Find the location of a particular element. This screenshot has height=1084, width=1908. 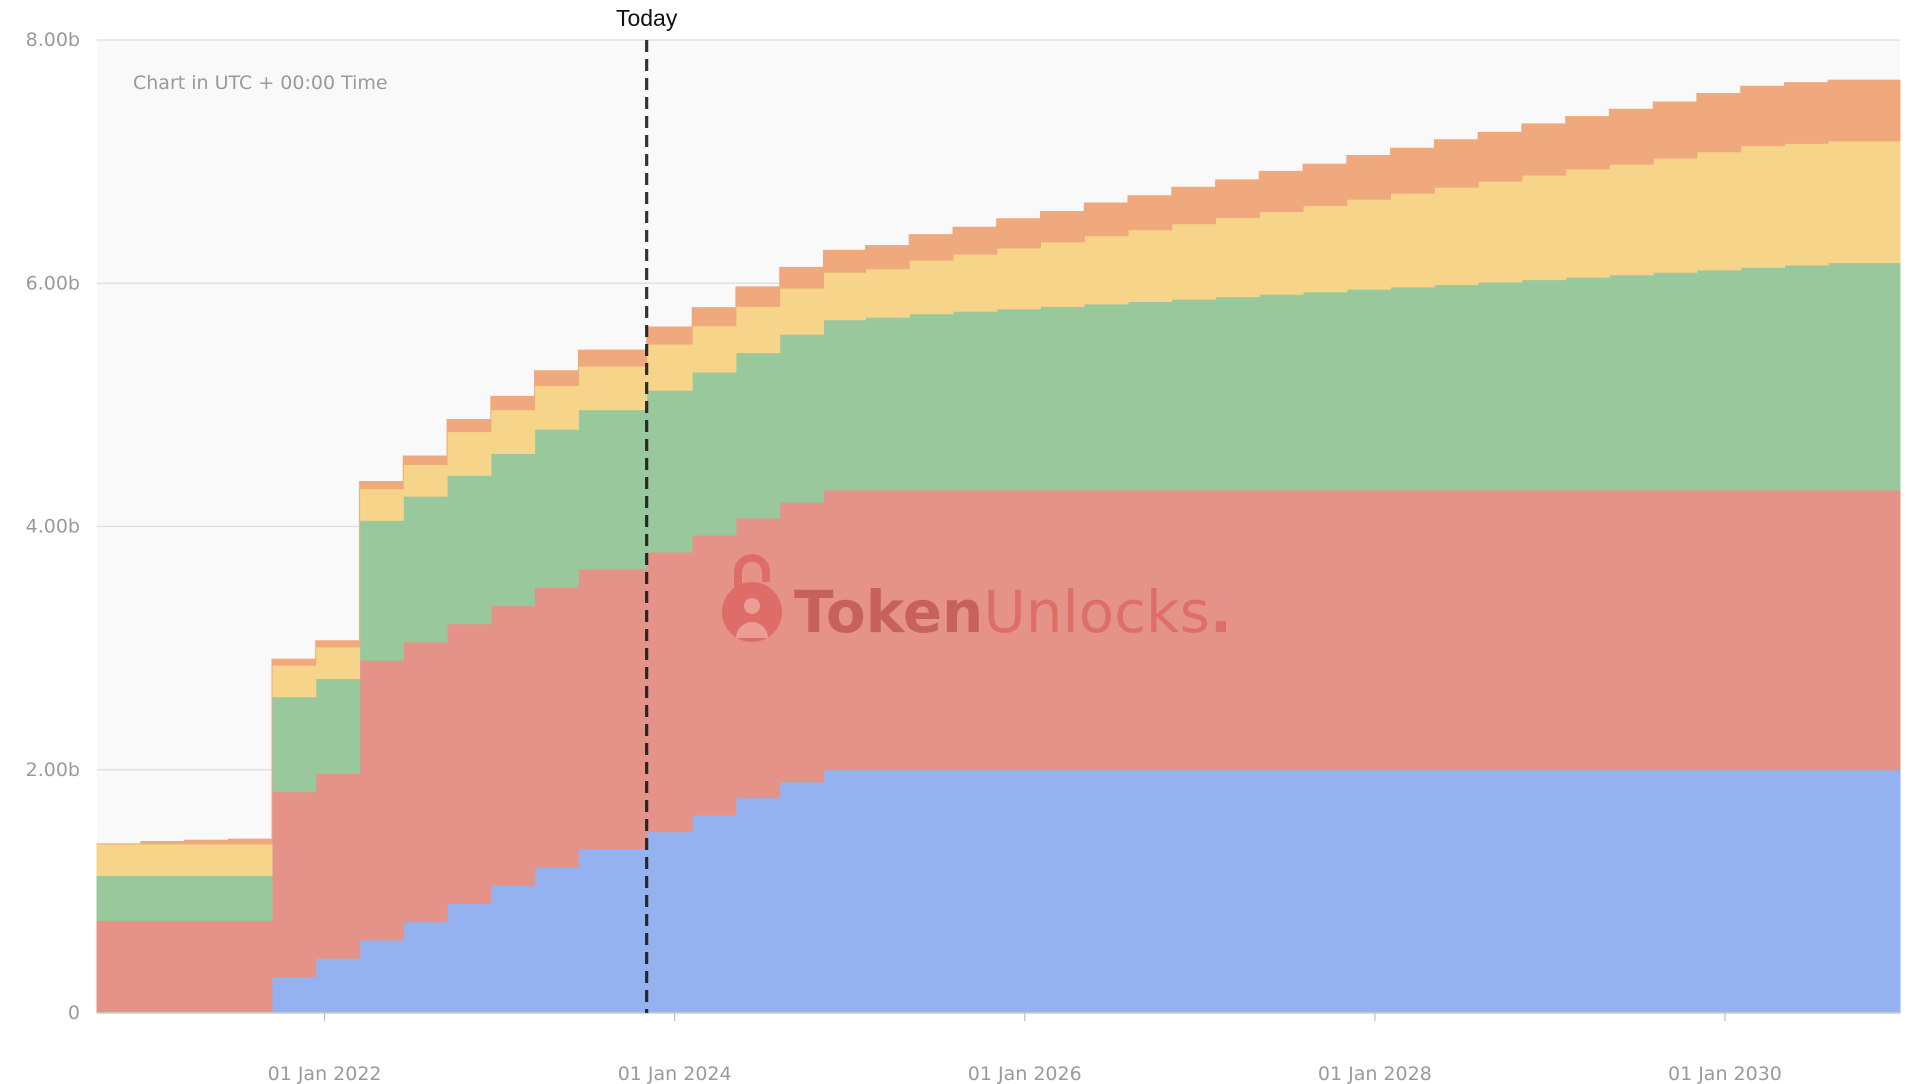

y-tick-label: 0 is located at coordinates (74, 1013).